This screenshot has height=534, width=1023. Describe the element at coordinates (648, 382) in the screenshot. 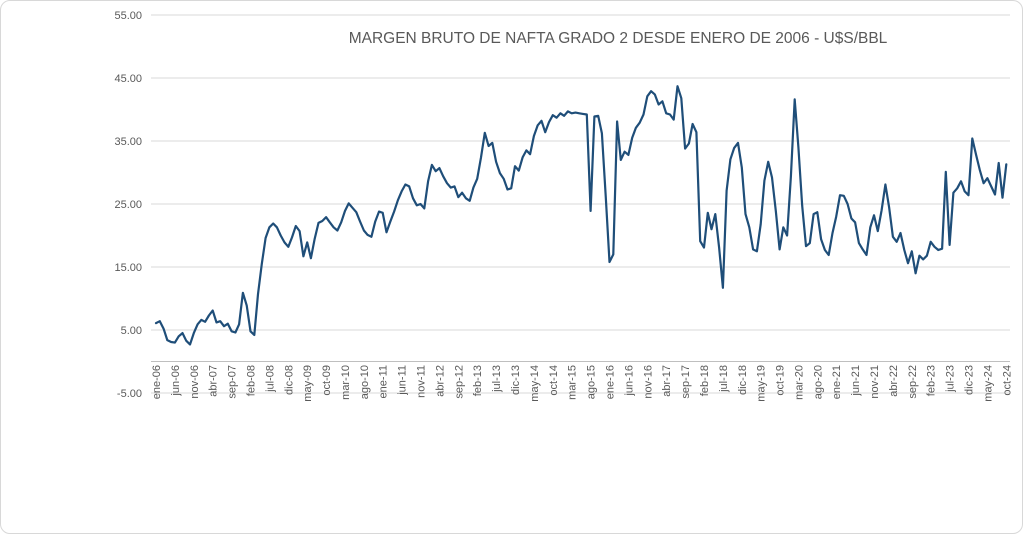

I see `x-tick-label: nov-16` at that location.